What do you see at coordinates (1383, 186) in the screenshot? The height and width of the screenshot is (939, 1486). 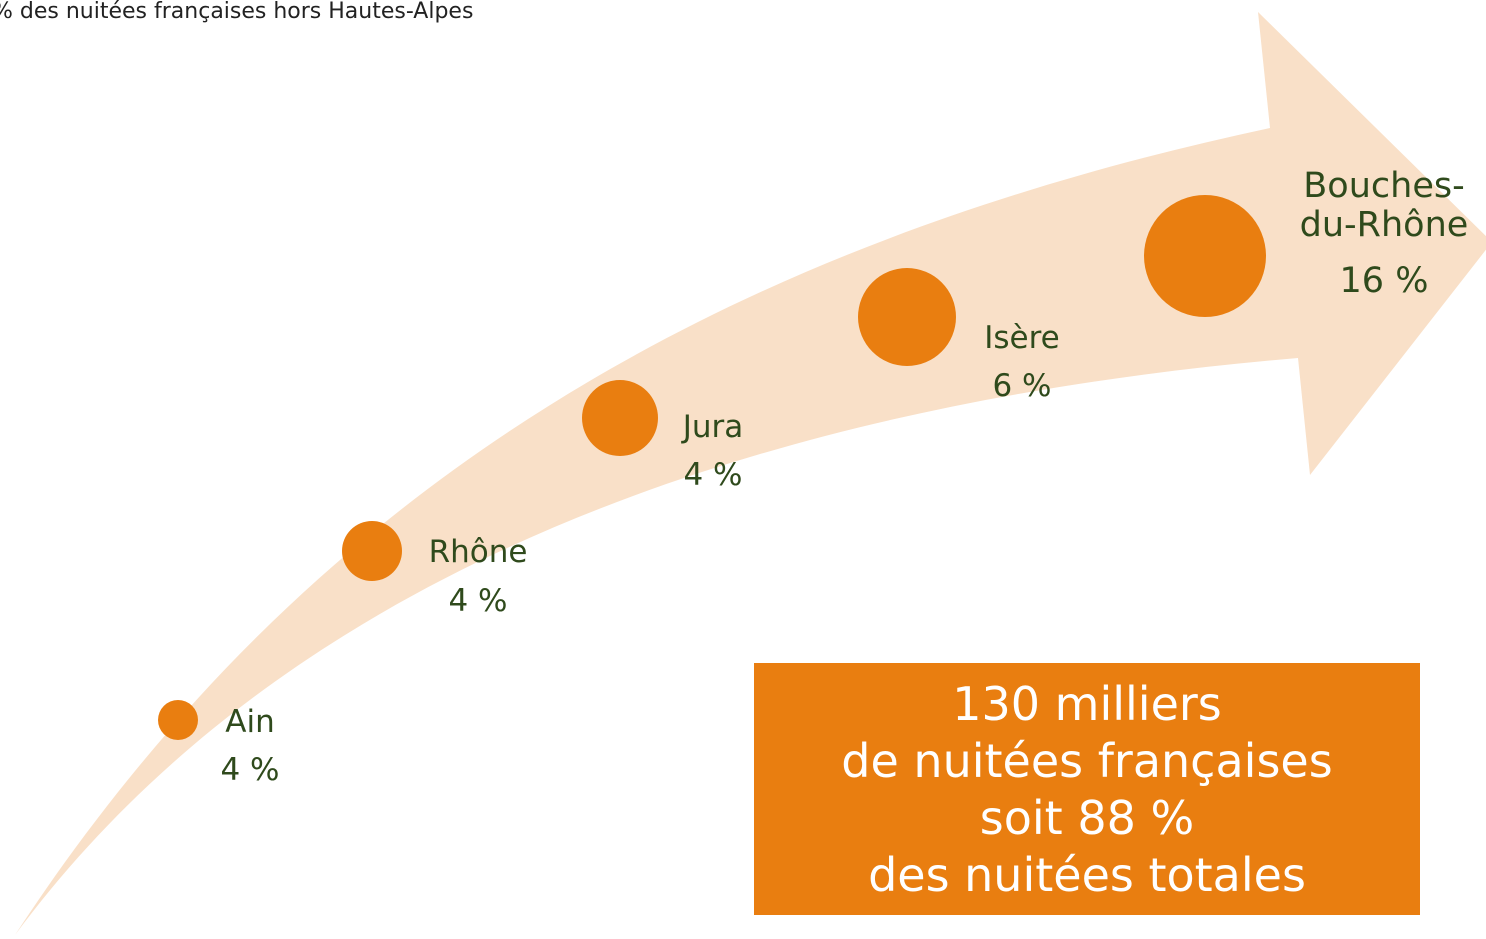 I see `item-label: Bouches-` at bounding box center [1383, 186].